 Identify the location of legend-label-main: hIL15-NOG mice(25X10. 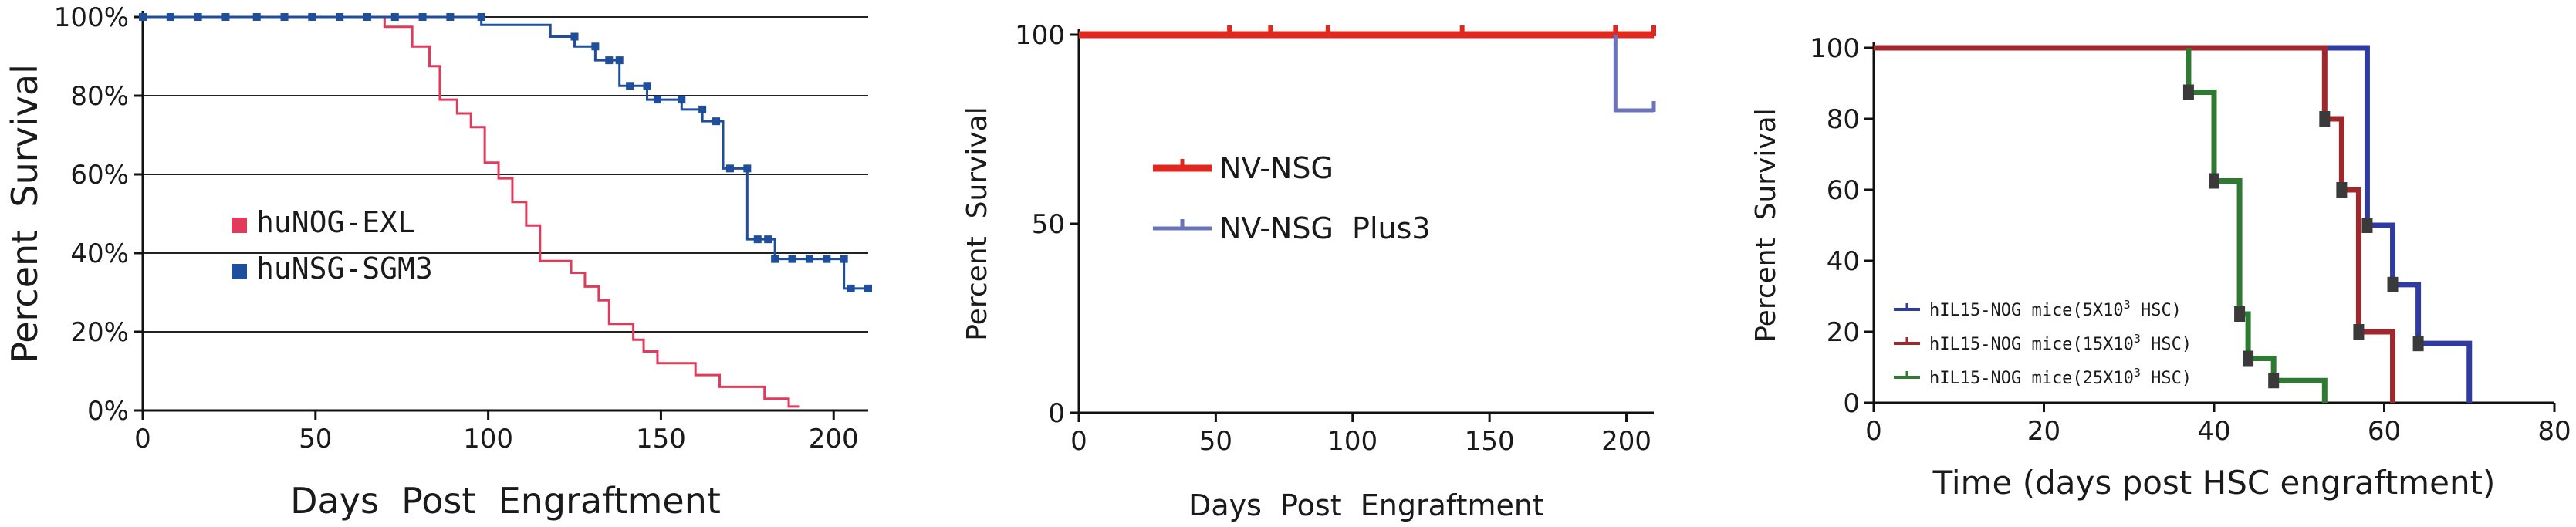
(2032, 378).